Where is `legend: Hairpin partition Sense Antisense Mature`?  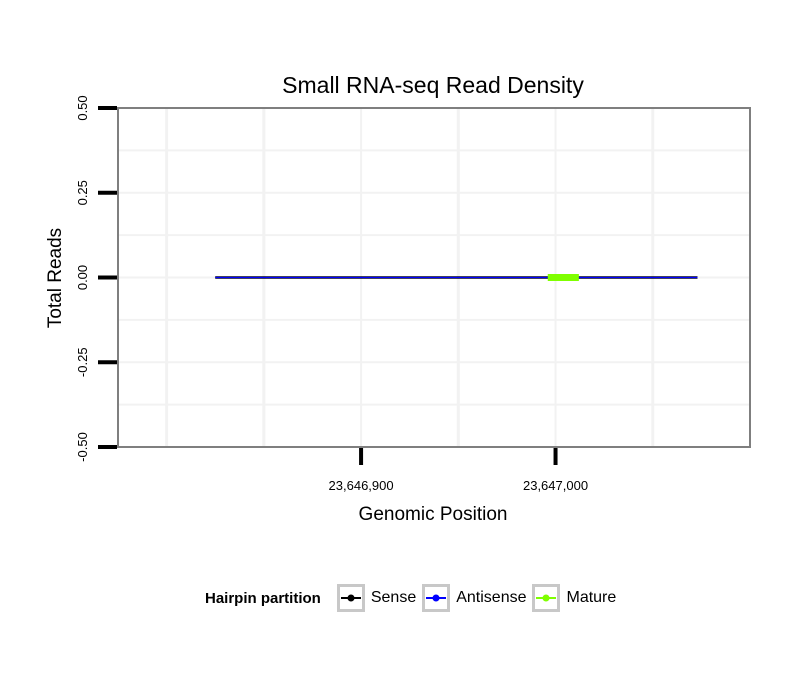 legend: Hairpin partition Sense Antisense Mature is located at coordinates (413, 598).